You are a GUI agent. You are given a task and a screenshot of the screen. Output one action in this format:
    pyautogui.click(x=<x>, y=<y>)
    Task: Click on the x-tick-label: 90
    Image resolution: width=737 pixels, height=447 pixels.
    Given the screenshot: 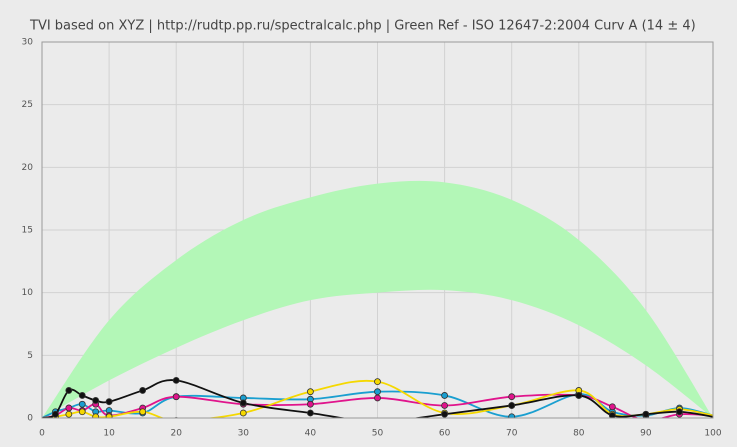 What is the action you would take?
    pyautogui.click(x=646, y=434)
    